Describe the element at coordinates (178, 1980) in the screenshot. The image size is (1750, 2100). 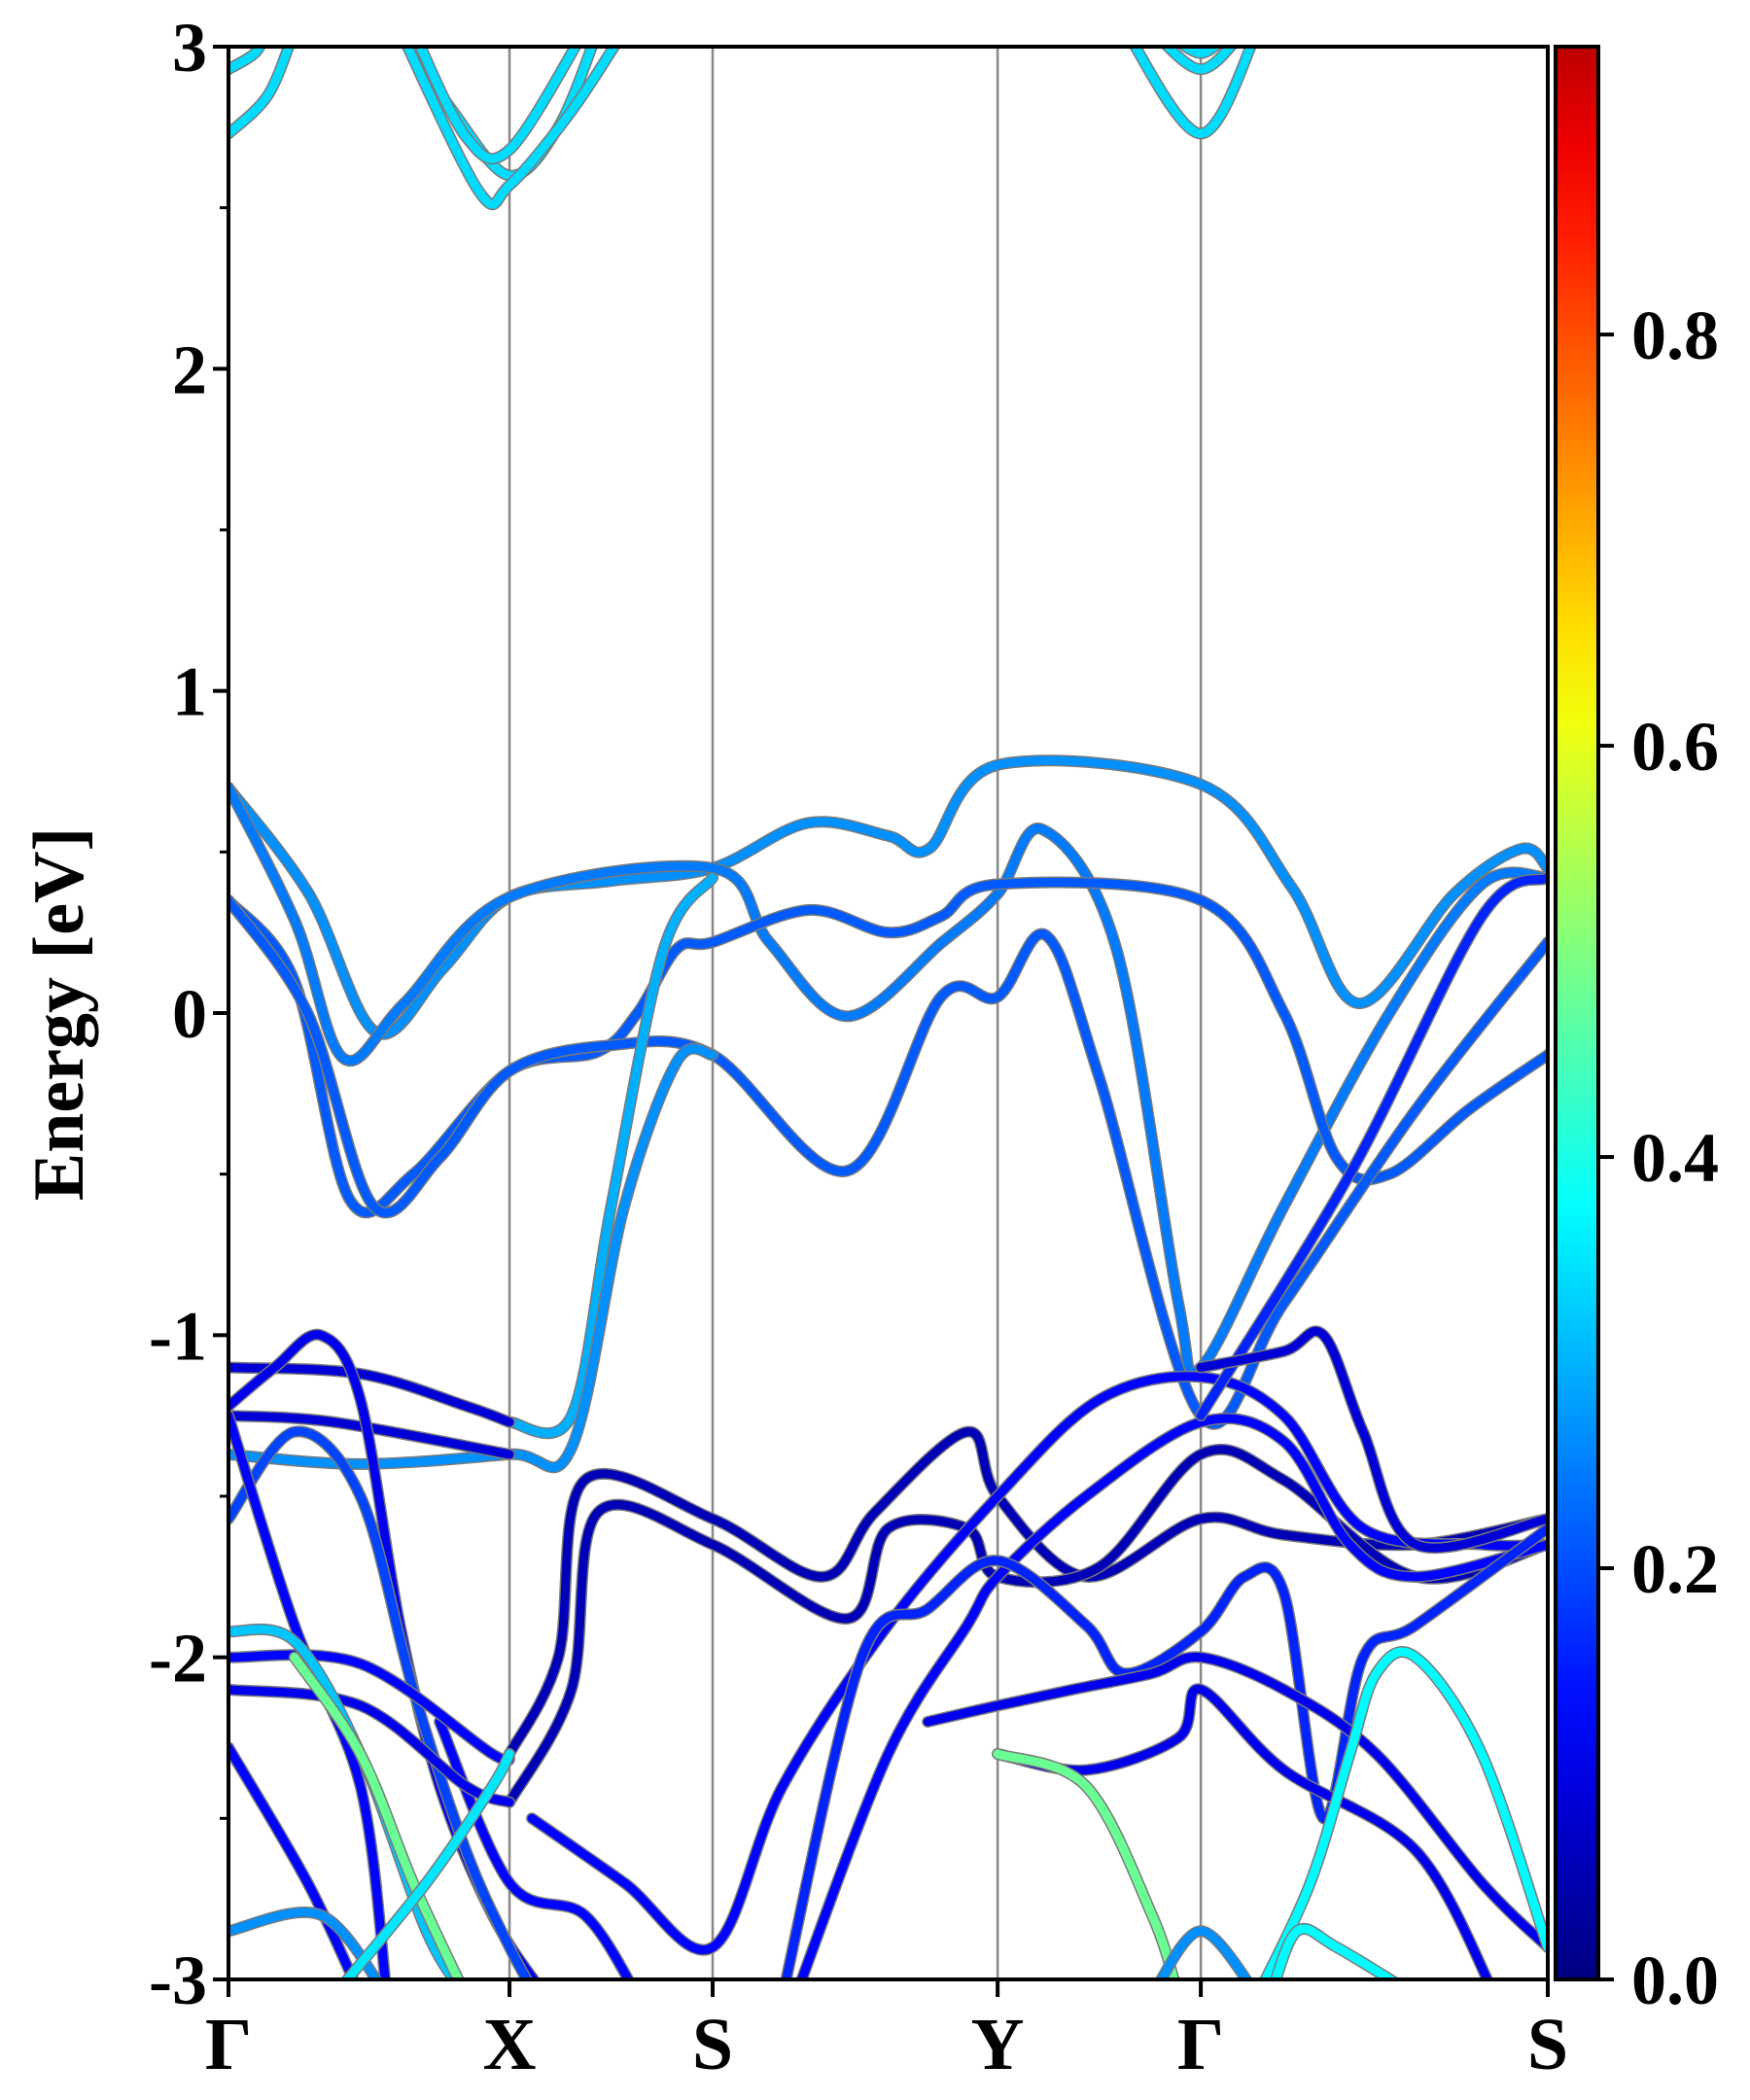
I see `y-tick-label: -3` at that location.